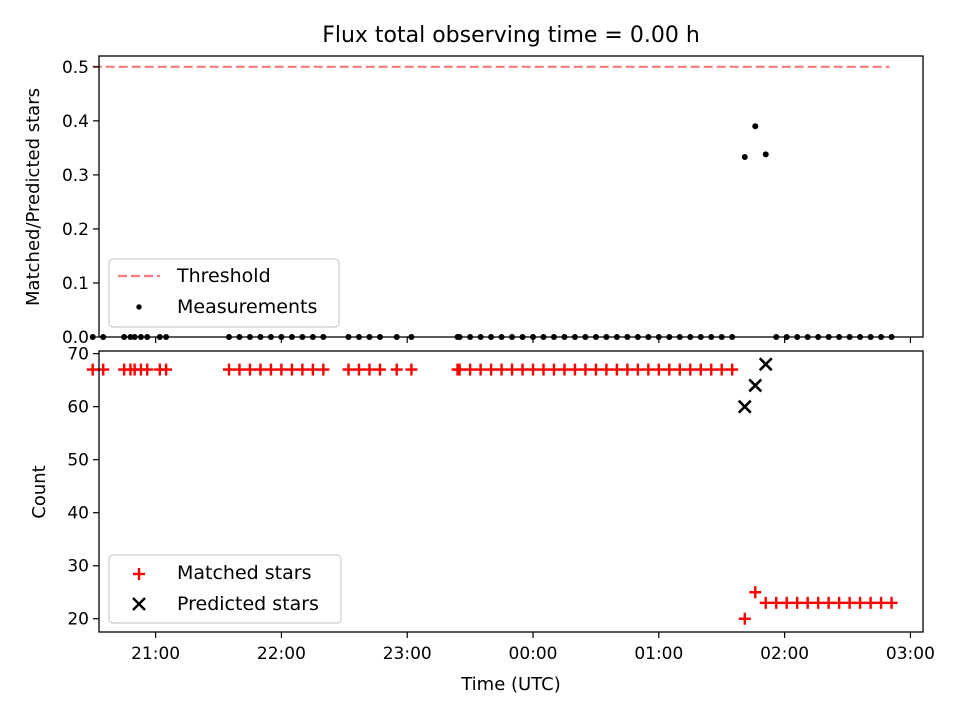  What do you see at coordinates (248, 604) in the screenshot?
I see `predicted-legend-label: Predicted stars` at bounding box center [248, 604].